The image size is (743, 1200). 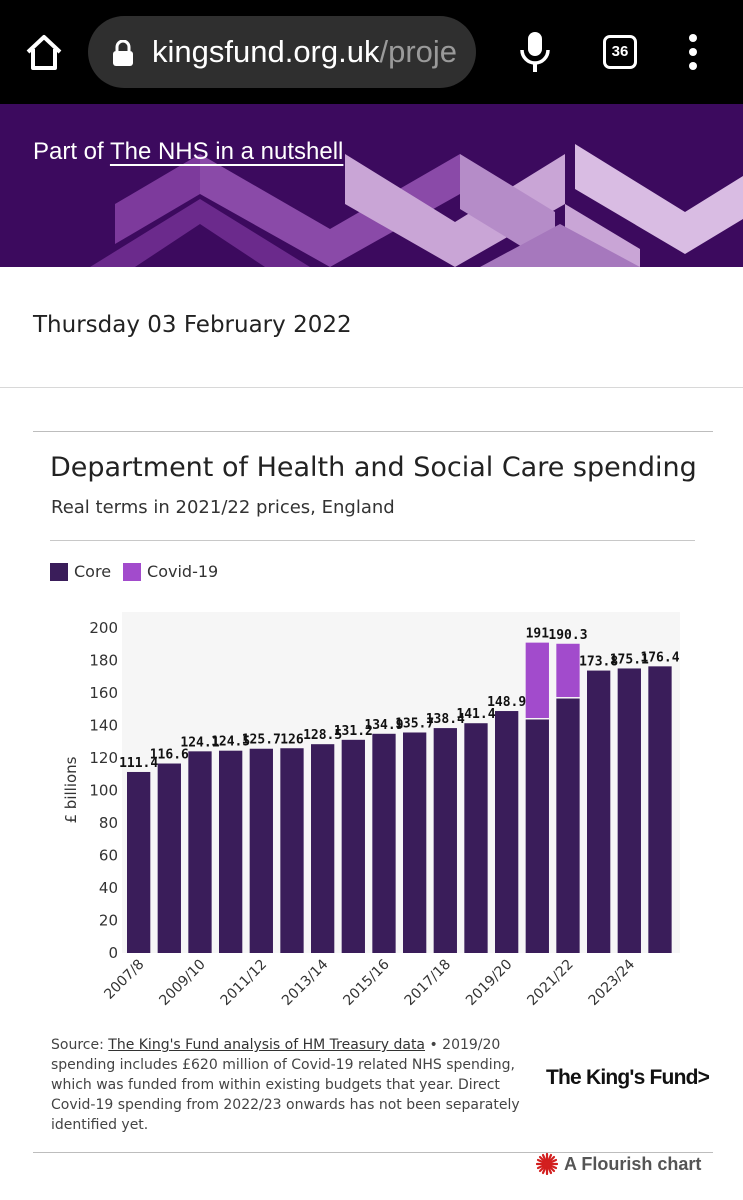 I want to click on chart-legend: Core Covid-19, so click(x=140, y=571).